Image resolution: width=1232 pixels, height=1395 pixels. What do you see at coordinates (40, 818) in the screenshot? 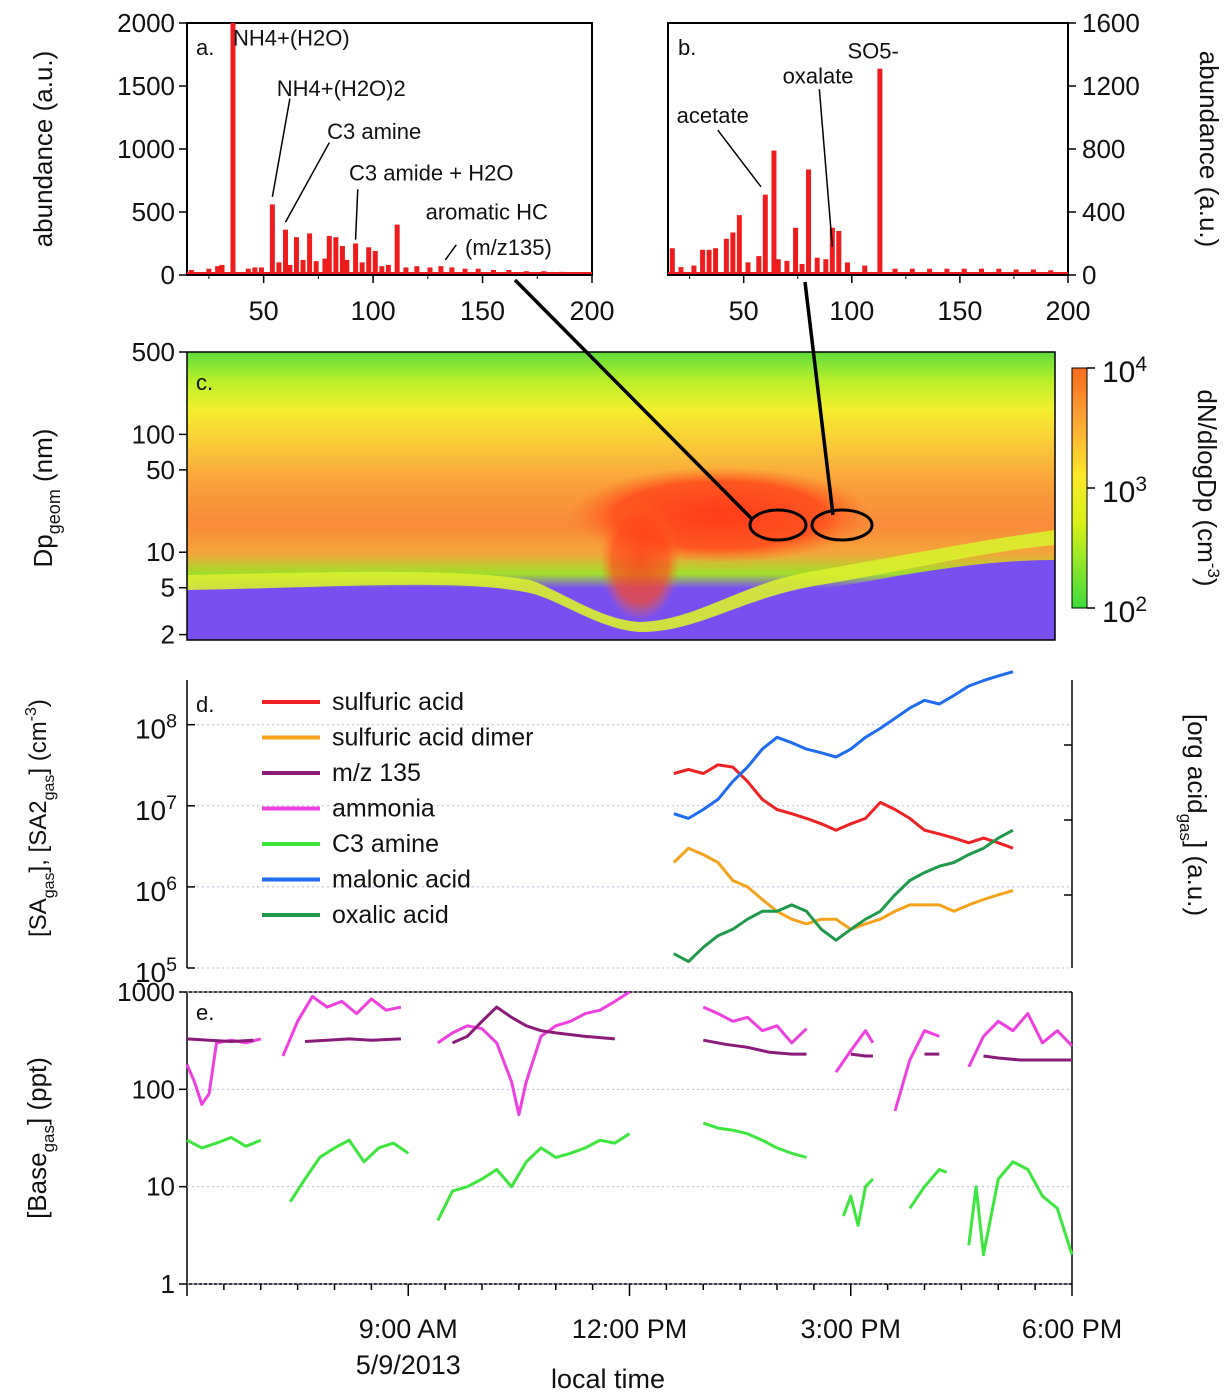
I see `panel-d-ylabel: [SAgas], [SA2gas] (cm-3)` at bounding box center [40, 818].